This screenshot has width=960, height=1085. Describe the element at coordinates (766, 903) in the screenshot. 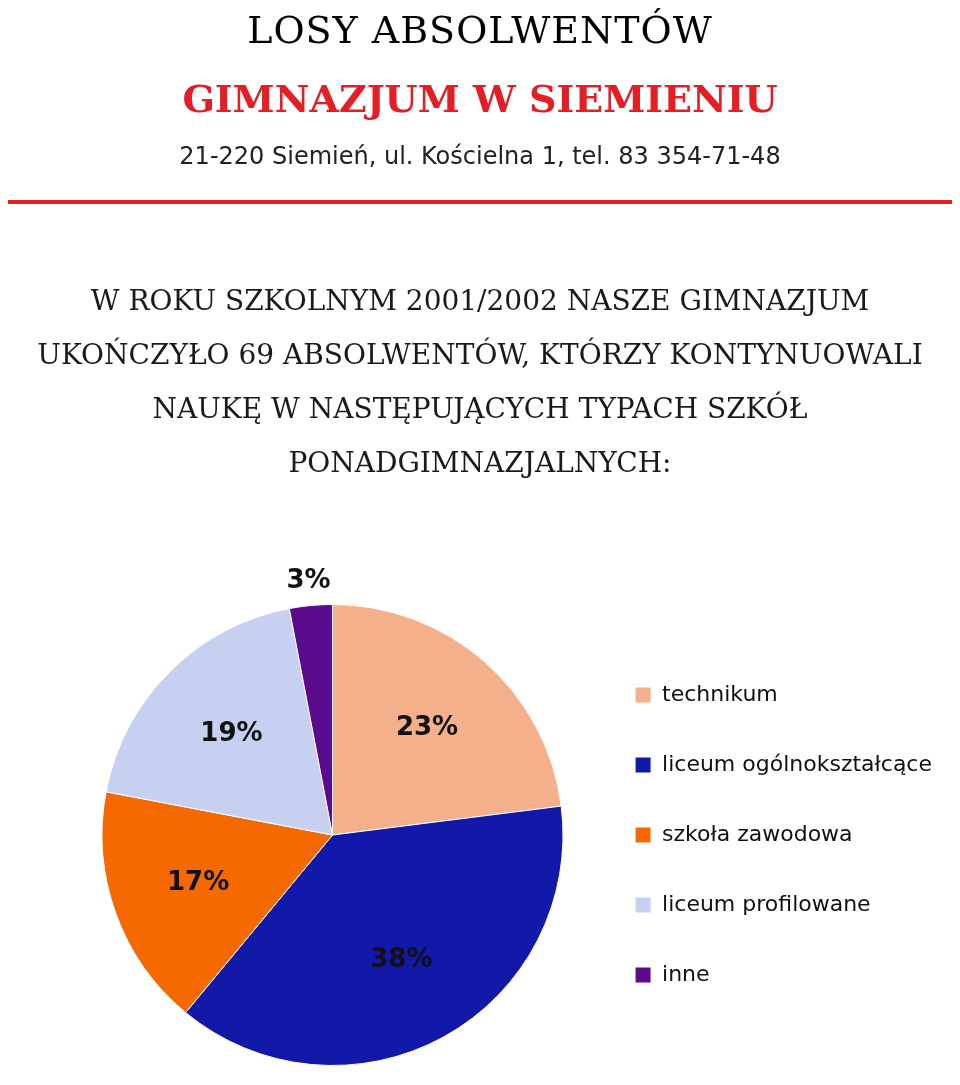

I see `legend-label: liceum profilowane` at that location.